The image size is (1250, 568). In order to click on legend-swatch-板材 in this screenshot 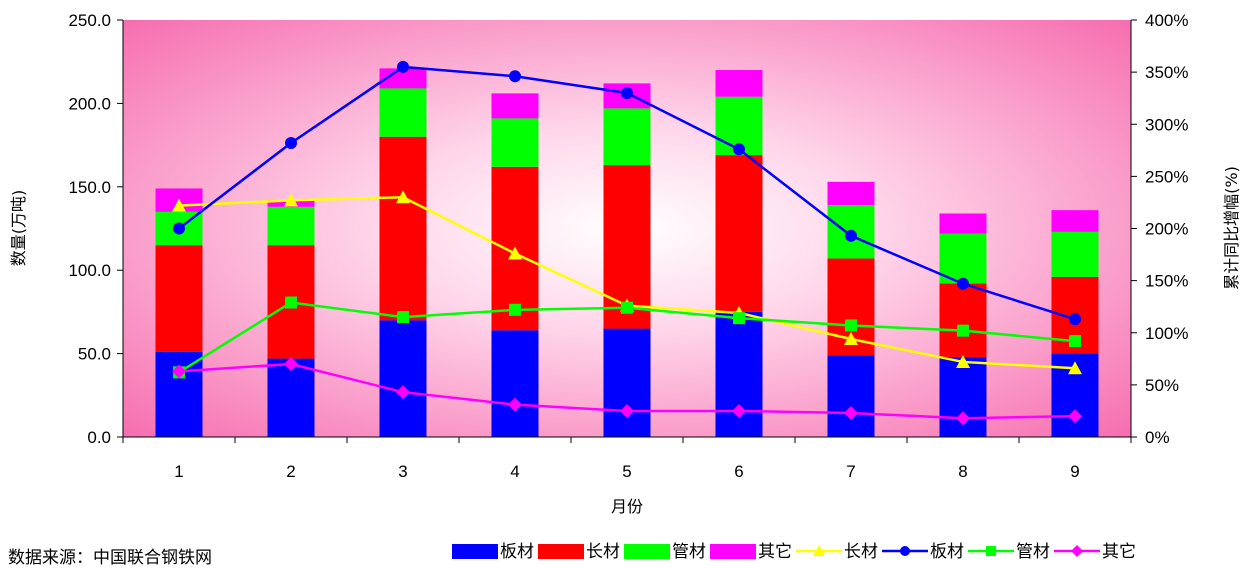, I will do `click(475, 551)`.